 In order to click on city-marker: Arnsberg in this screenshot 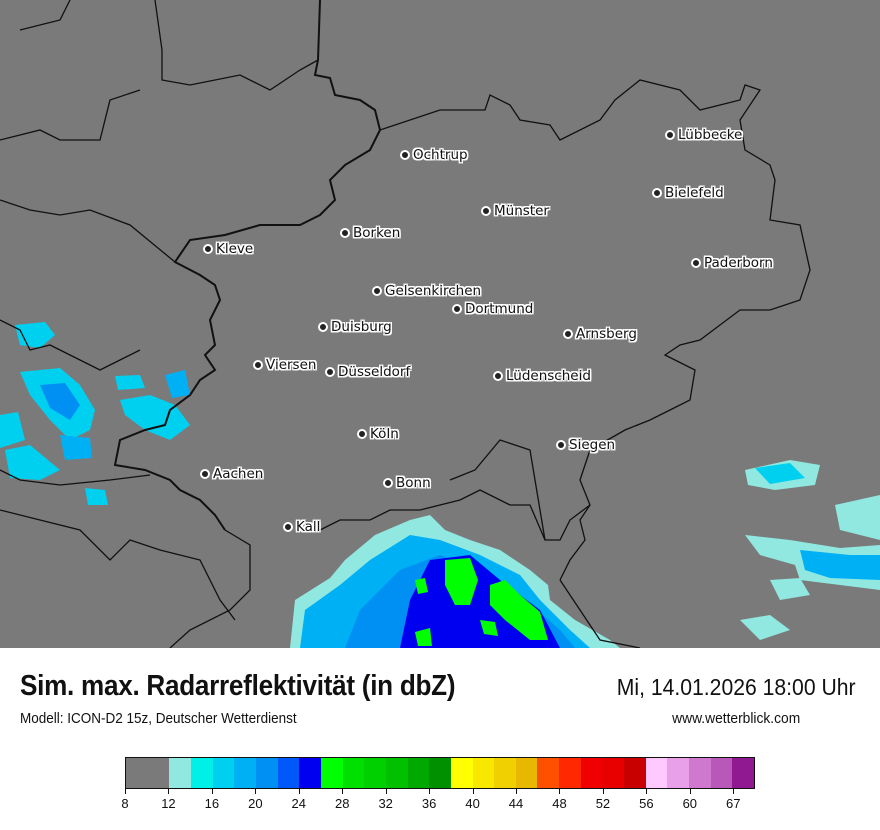, I will do `click(600, 334)`.